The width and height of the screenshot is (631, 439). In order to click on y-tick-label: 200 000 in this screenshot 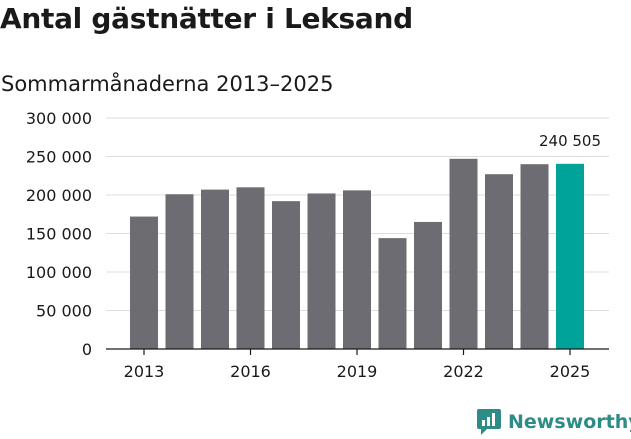, I will do `click(59, 195)`.